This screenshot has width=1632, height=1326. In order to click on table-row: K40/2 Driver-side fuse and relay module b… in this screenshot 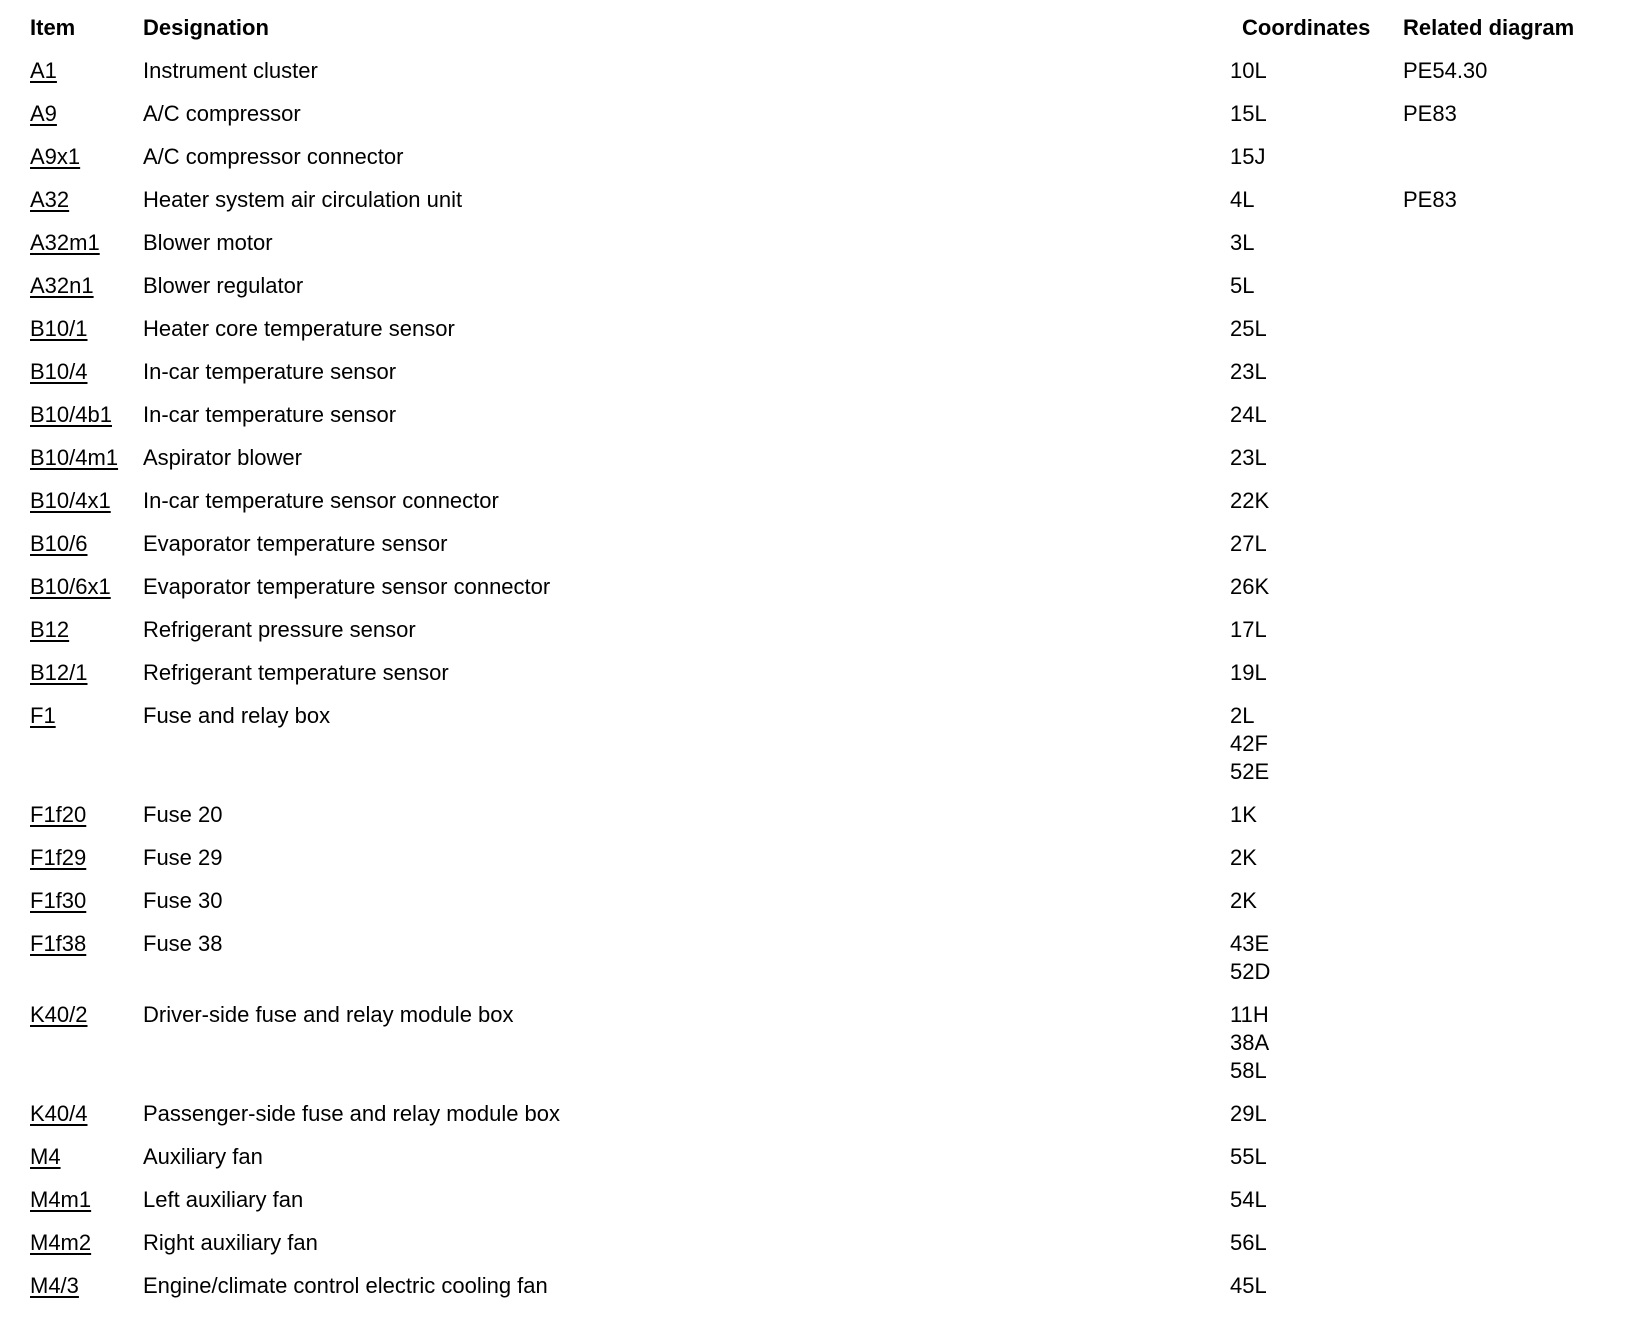, I will do `click(831, 1043)`.